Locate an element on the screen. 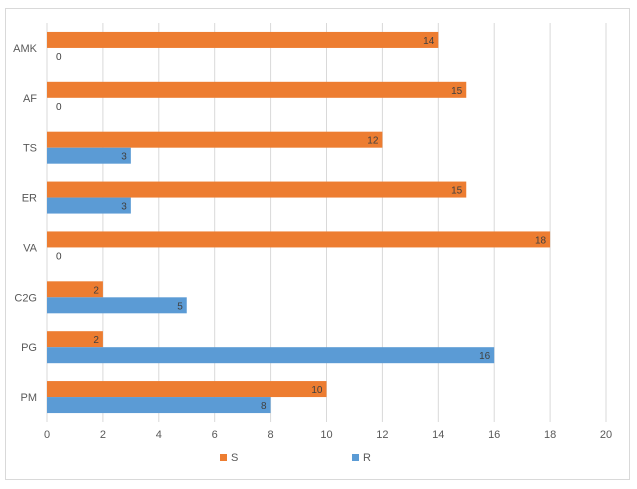 The image size is (637, 489). x-tick-label: 18 is located at coordinates (550, 435).